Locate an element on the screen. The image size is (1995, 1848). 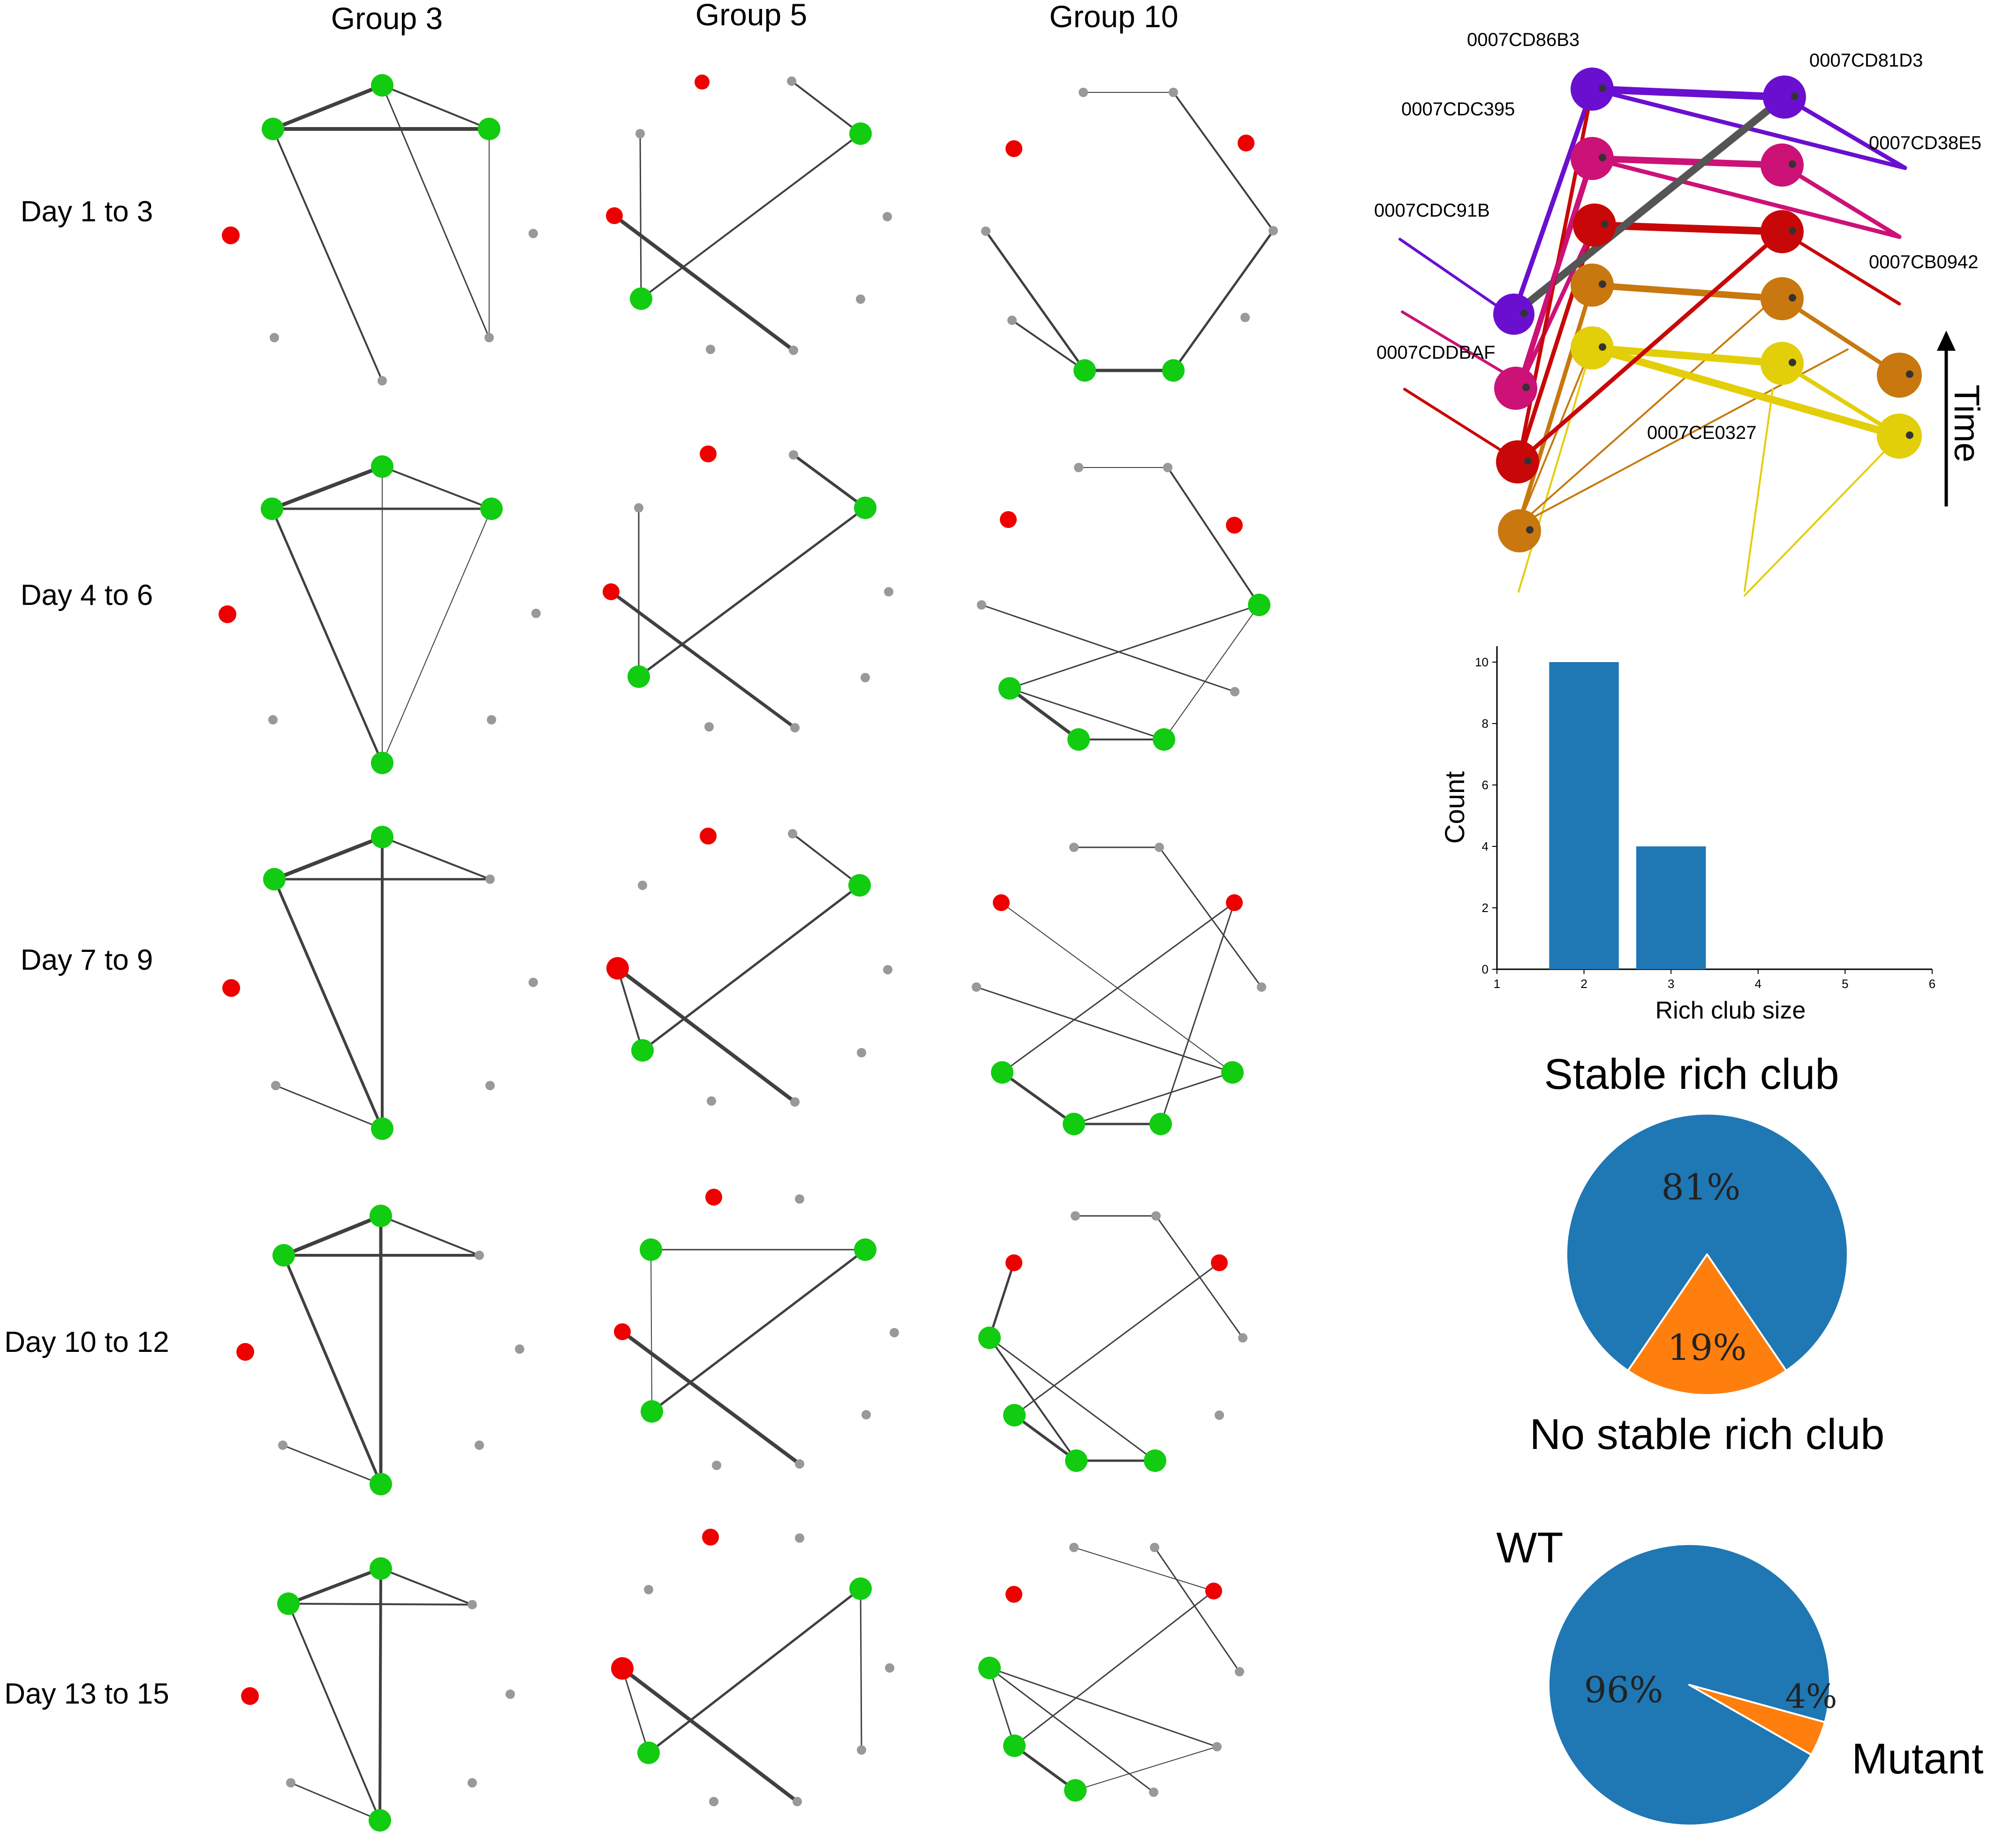
genotype-pie: WT Mutant 96% 4% is located at coordinates (1740, 1675).